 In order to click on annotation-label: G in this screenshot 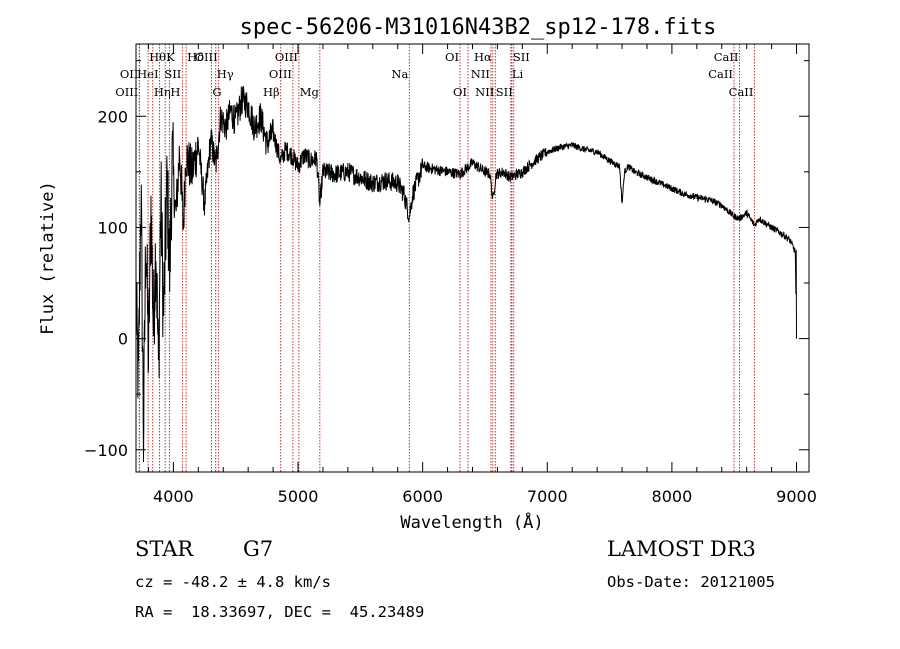, I will do `click(216, 92)`.